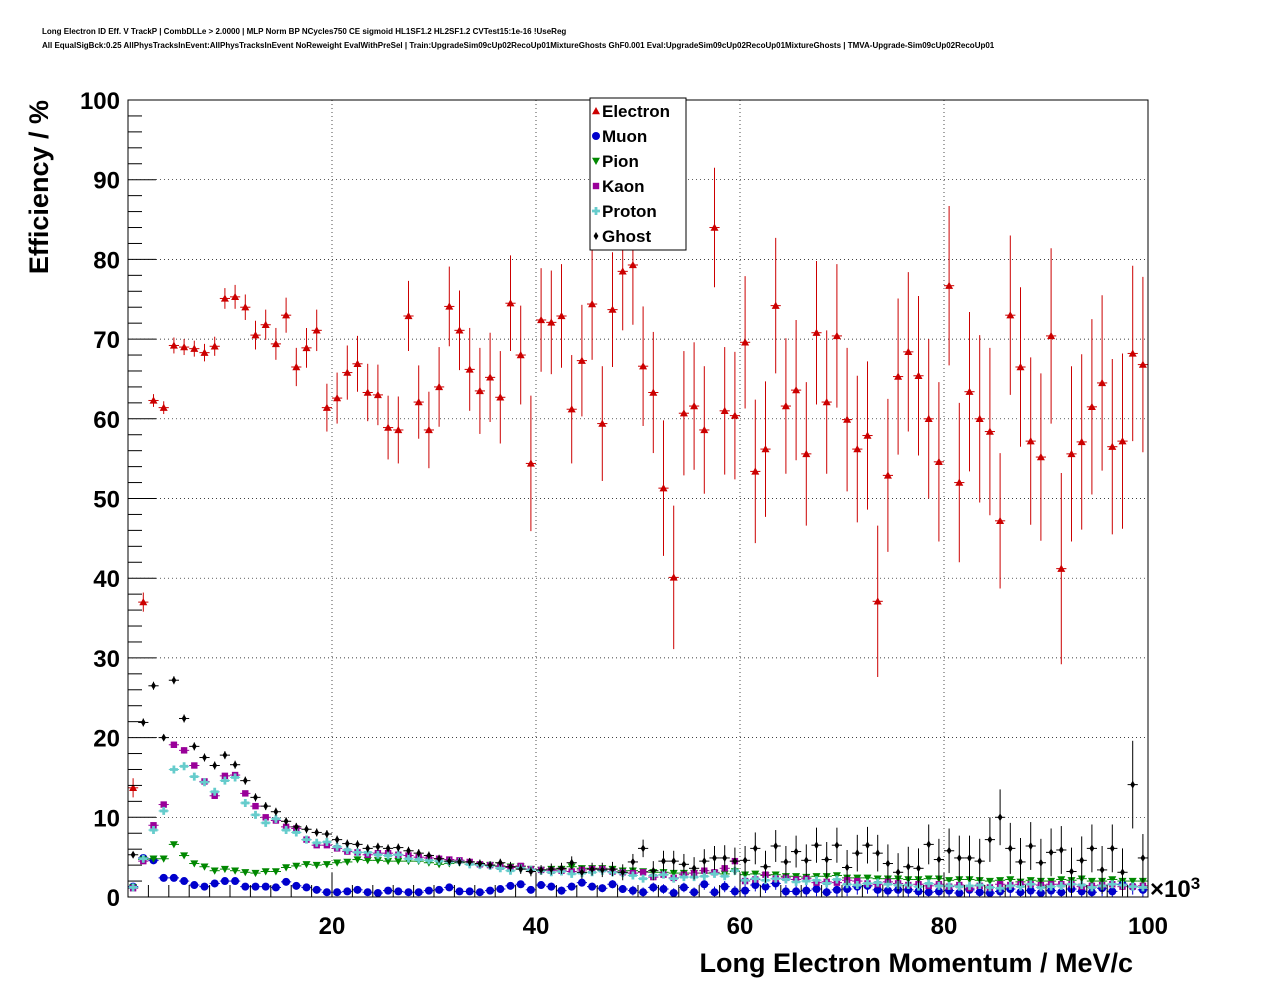  Describe the element at coordinates (638, 816) in the screenshot. I see `series-kaon` at that location.